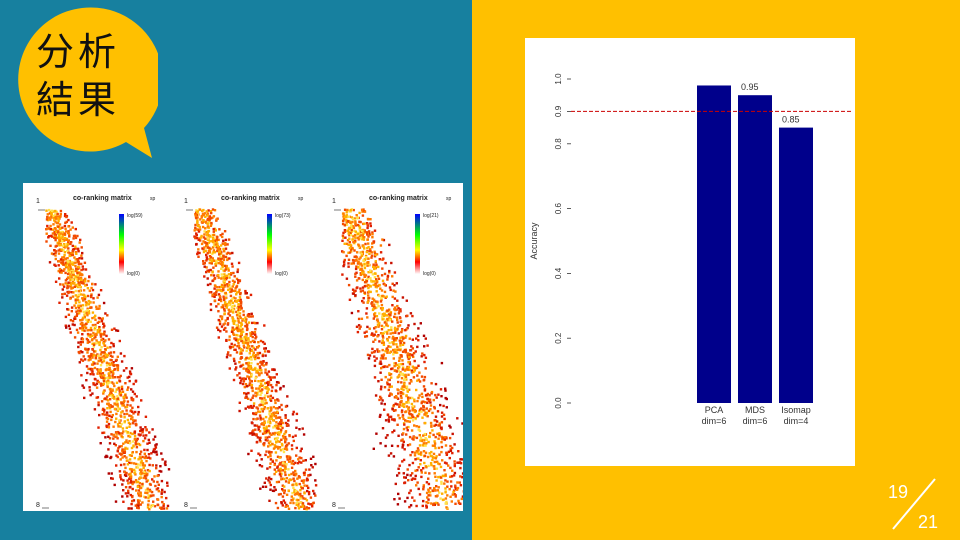 This screenshot has height=540, width=960. What do you see at coordinates (534, 241) in the screenshot?
I see `y-axis-label: Accuracy` at bounding box center [534, 241].